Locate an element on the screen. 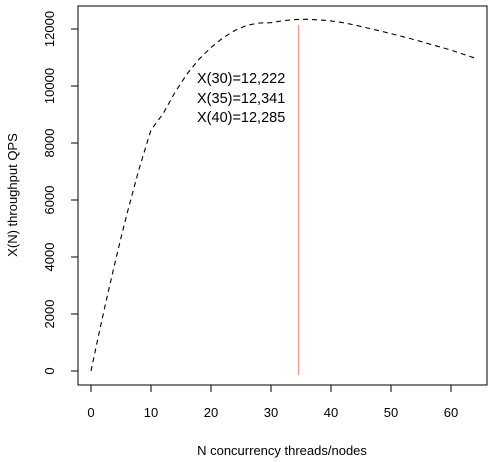 The height and width of the screenshot is (462, 493). x-axis-title: N concurrency threads/nodes is located at coordinates (282, 450).